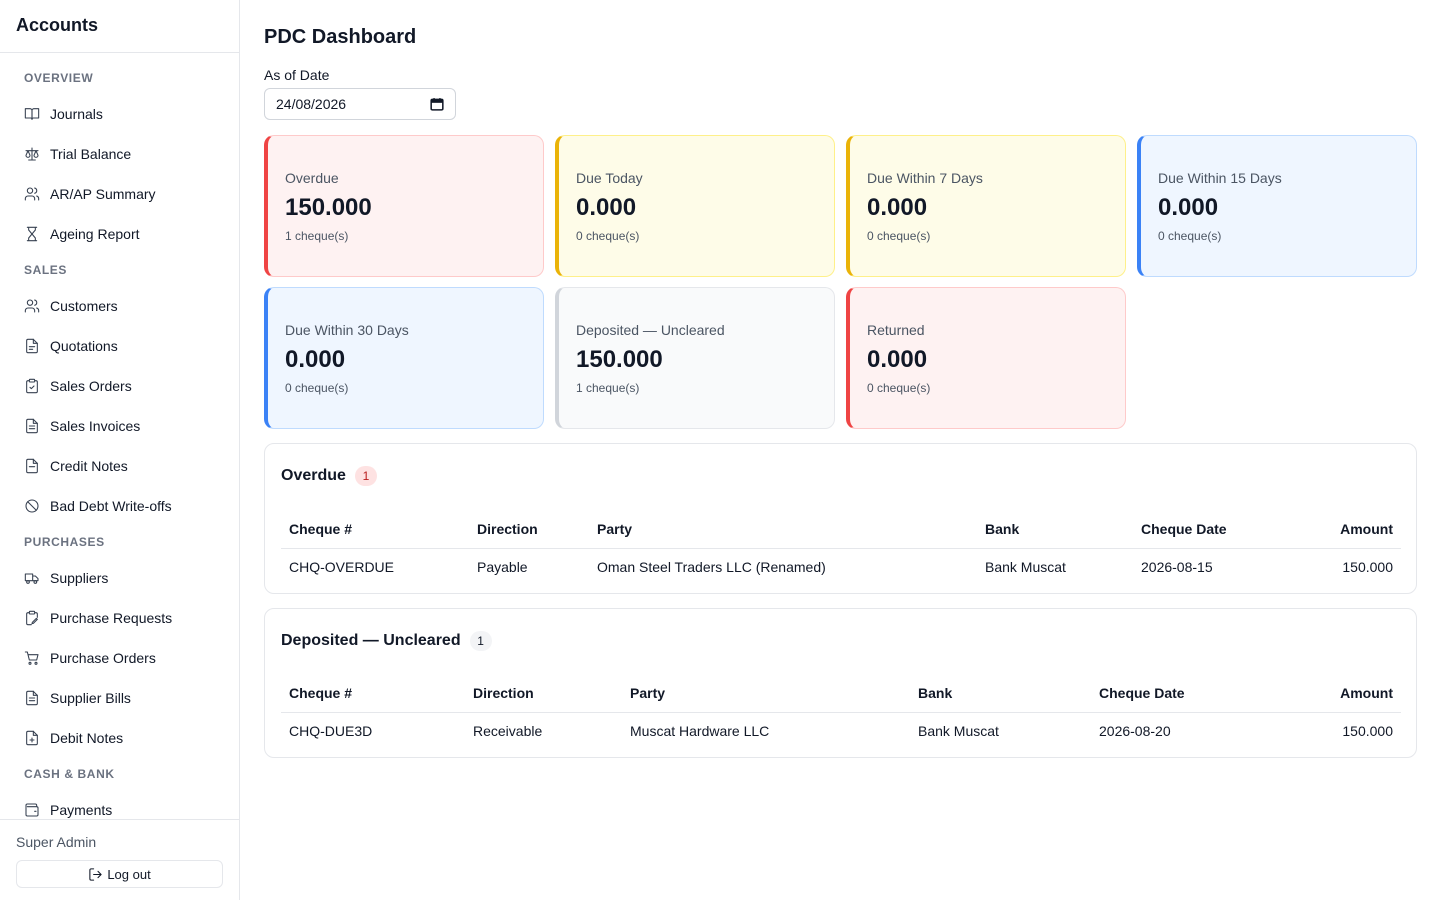 This screenshot has height=900, width=1440. What do you see at coordinates (925, 178) in the screenshot?
I see `card-label: Due Within 7 Days` at bounding box center [925, 178].